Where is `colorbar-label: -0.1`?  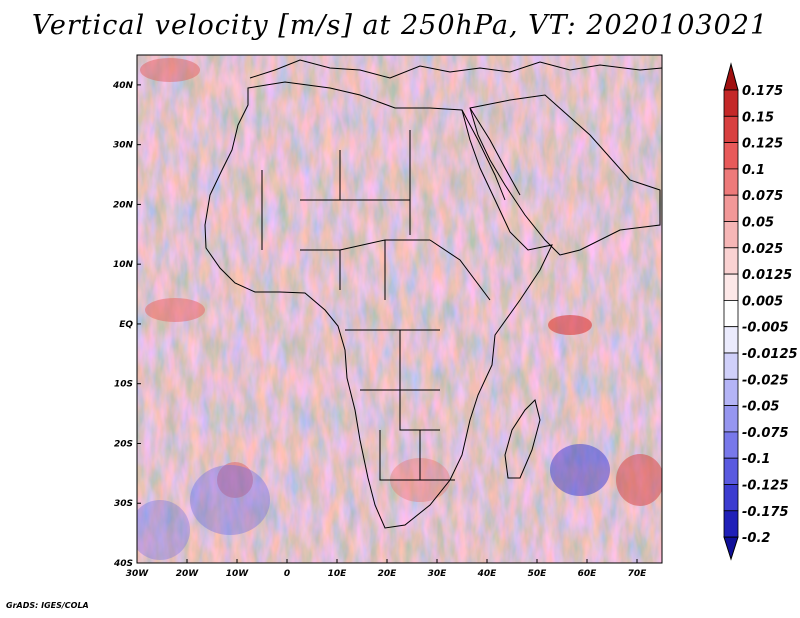
colorbar-label: -0.1 is located at coordinates (756, 459).